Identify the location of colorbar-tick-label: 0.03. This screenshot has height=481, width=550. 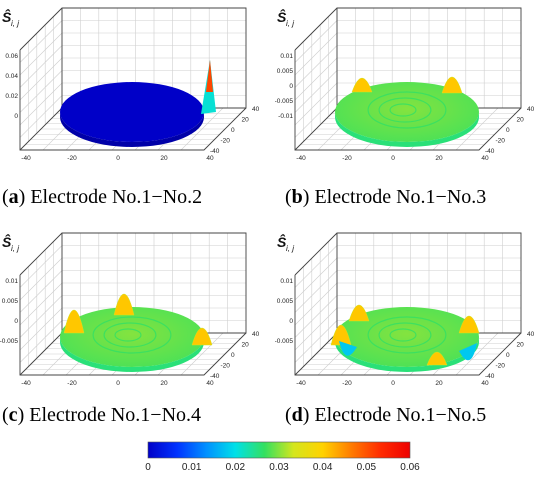
(279, 467).